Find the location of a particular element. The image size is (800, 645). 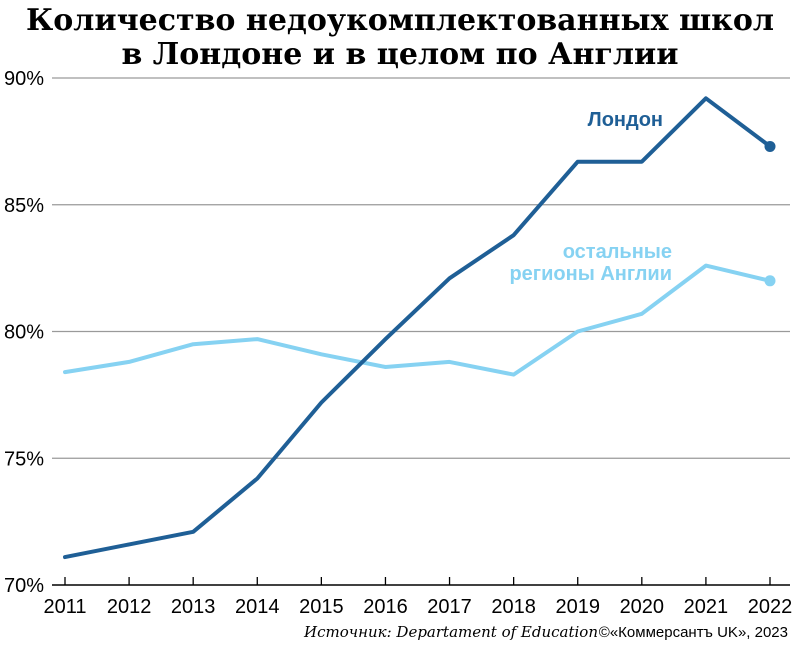

y-tick-label: 70% is located at coordinates (24, 586).